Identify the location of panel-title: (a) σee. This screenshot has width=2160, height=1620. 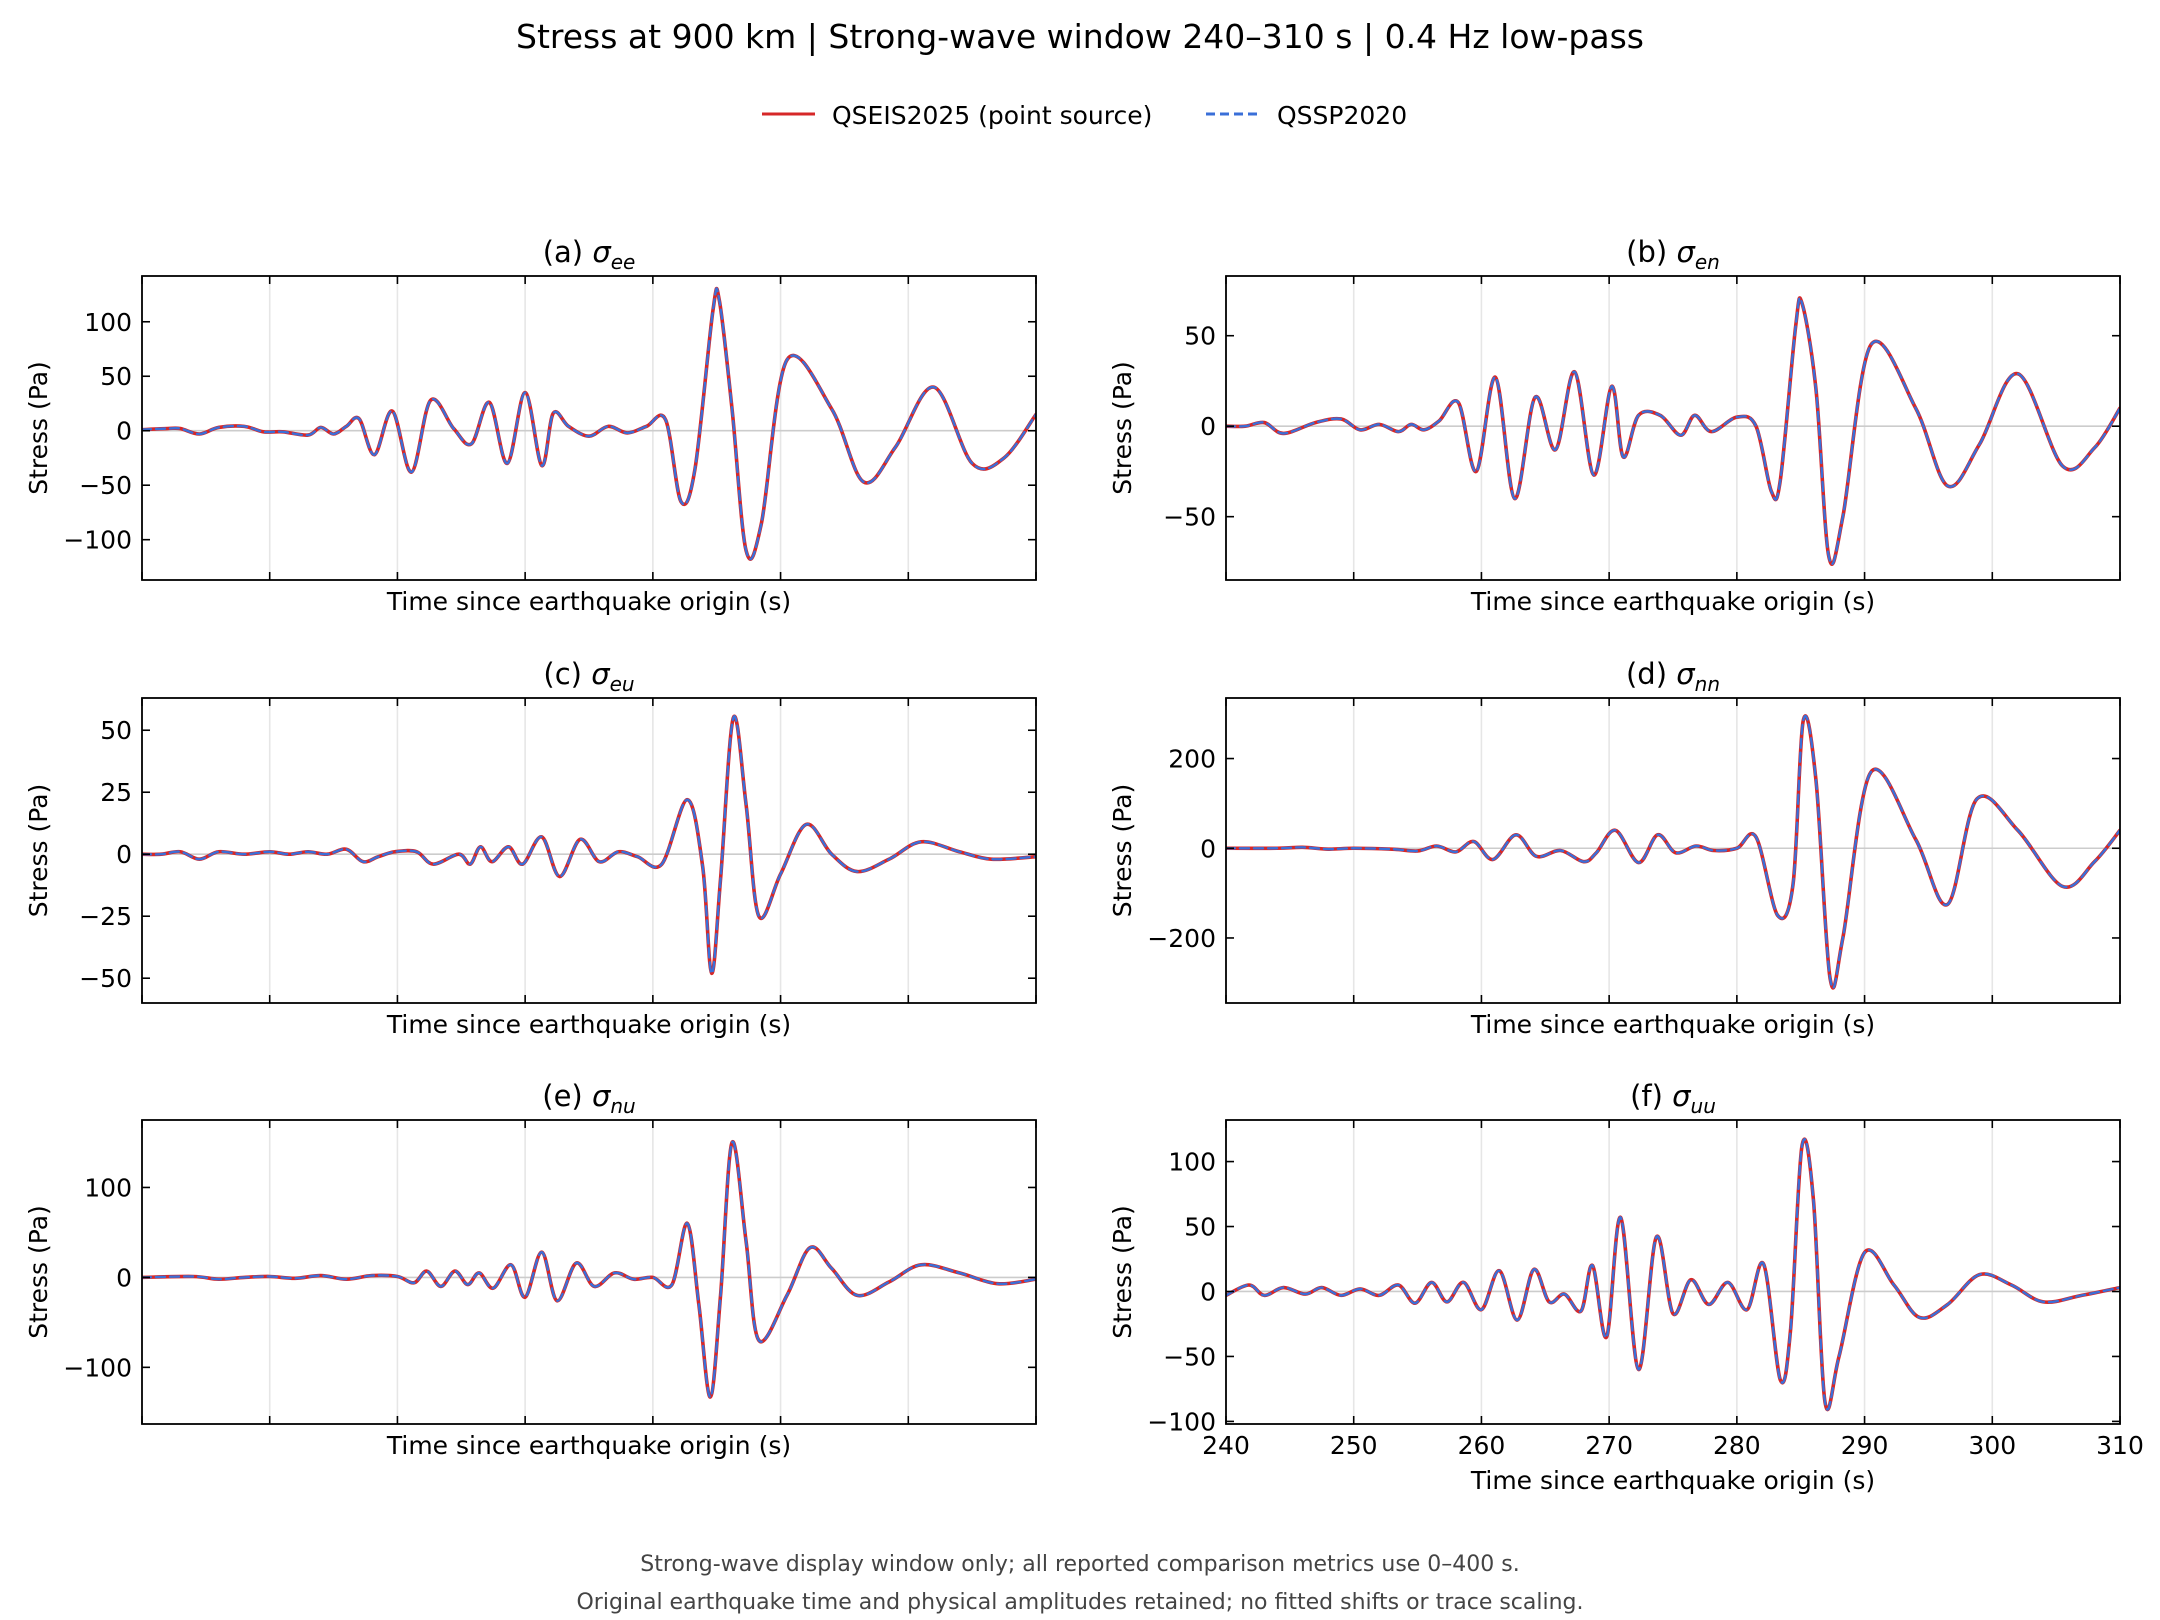
(589, 254).